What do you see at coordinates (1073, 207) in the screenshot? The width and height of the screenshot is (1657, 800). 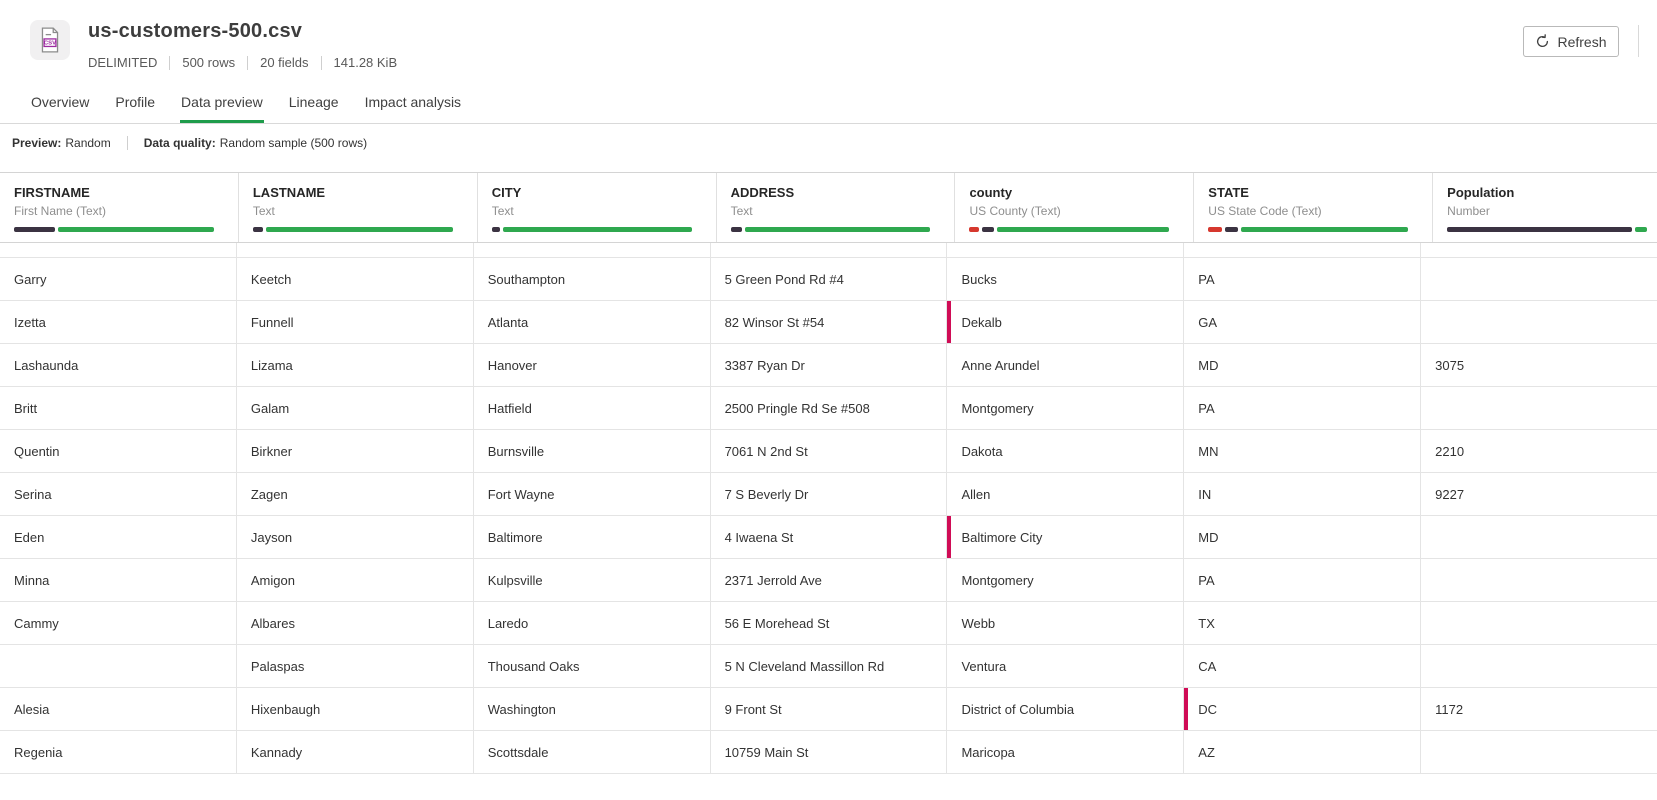 I see `column-header-county: county US County (Text)` at bounding box center [1073, 207].